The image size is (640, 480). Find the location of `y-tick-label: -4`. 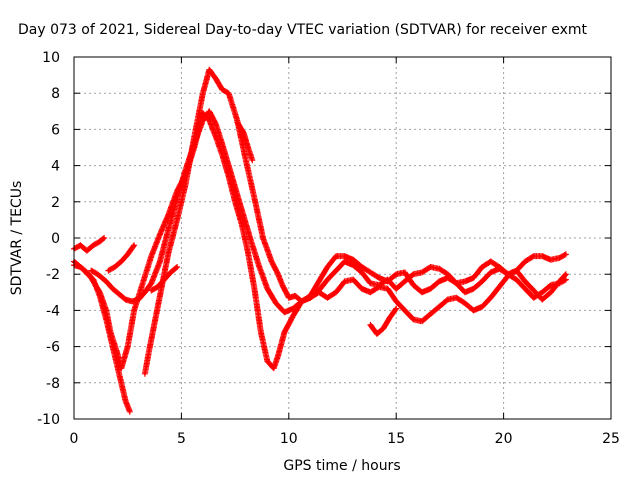

y-tick-label: -4 is located at coordinates (53, 311).